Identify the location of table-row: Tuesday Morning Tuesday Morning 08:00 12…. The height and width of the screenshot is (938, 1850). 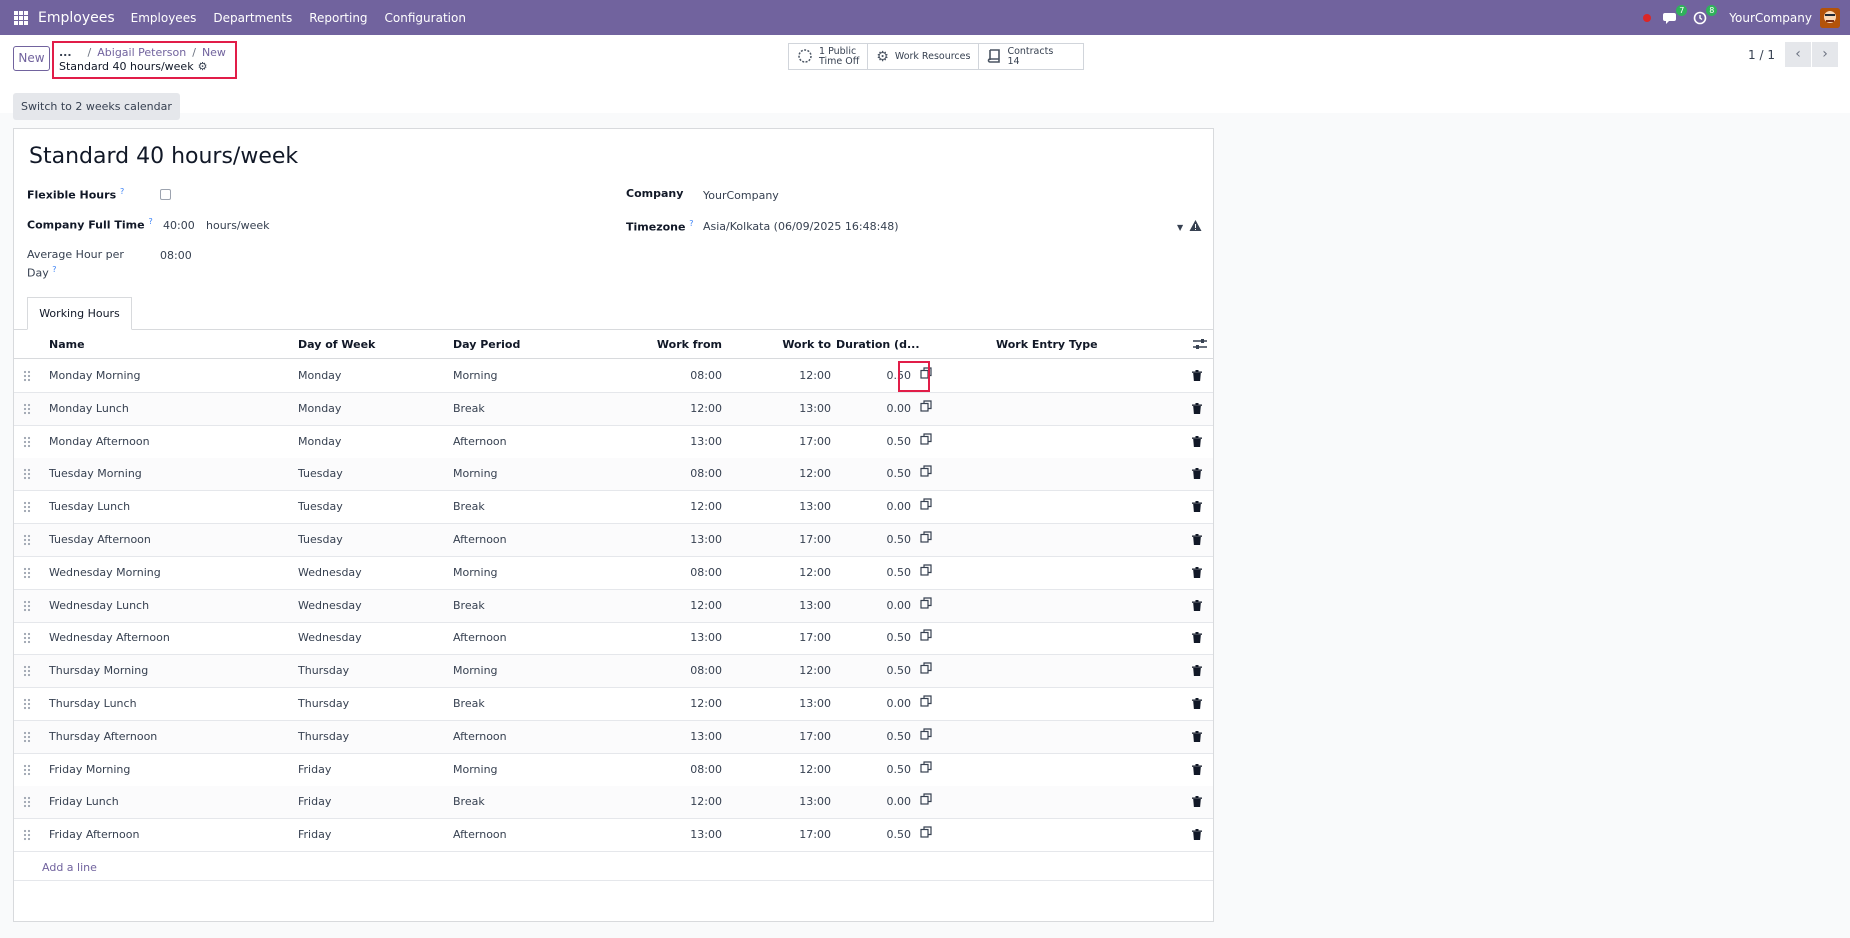
(613, 475).